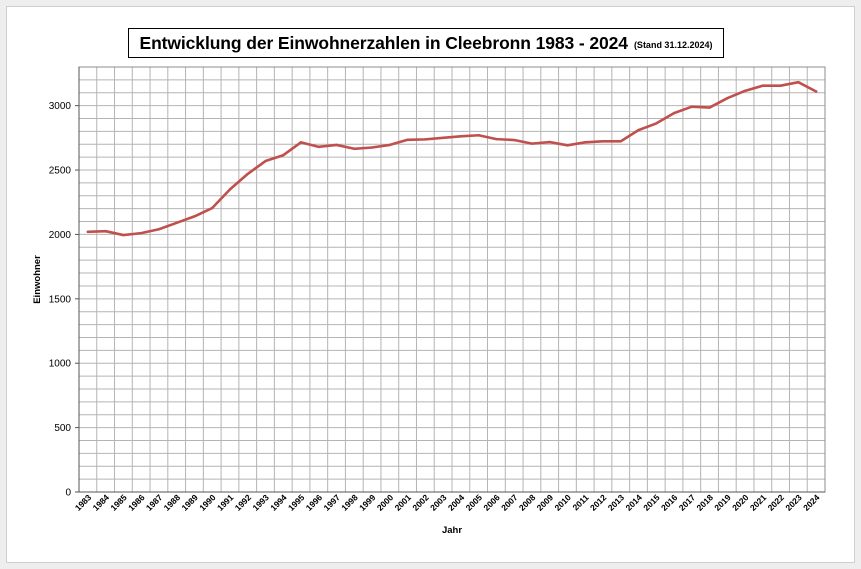  I want to click on x-tick-label: 2013, so click(616, 502).